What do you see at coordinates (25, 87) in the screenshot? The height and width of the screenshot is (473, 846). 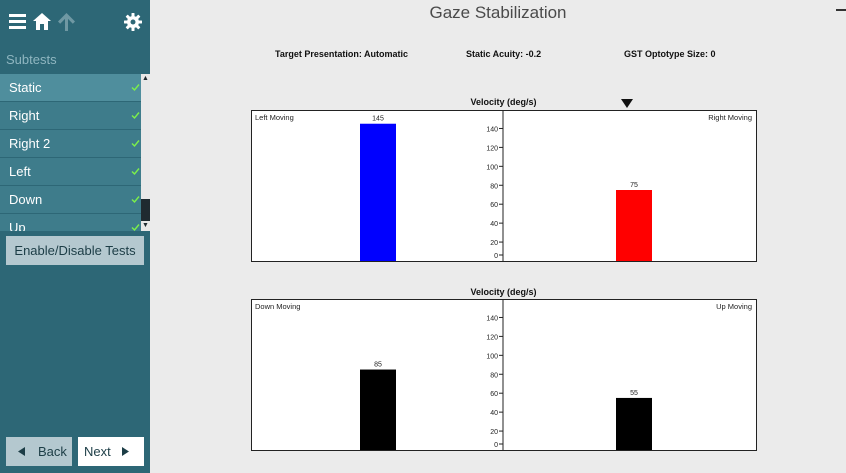 I see `subtest-item-label: Static` at bounding box center [25, 87].